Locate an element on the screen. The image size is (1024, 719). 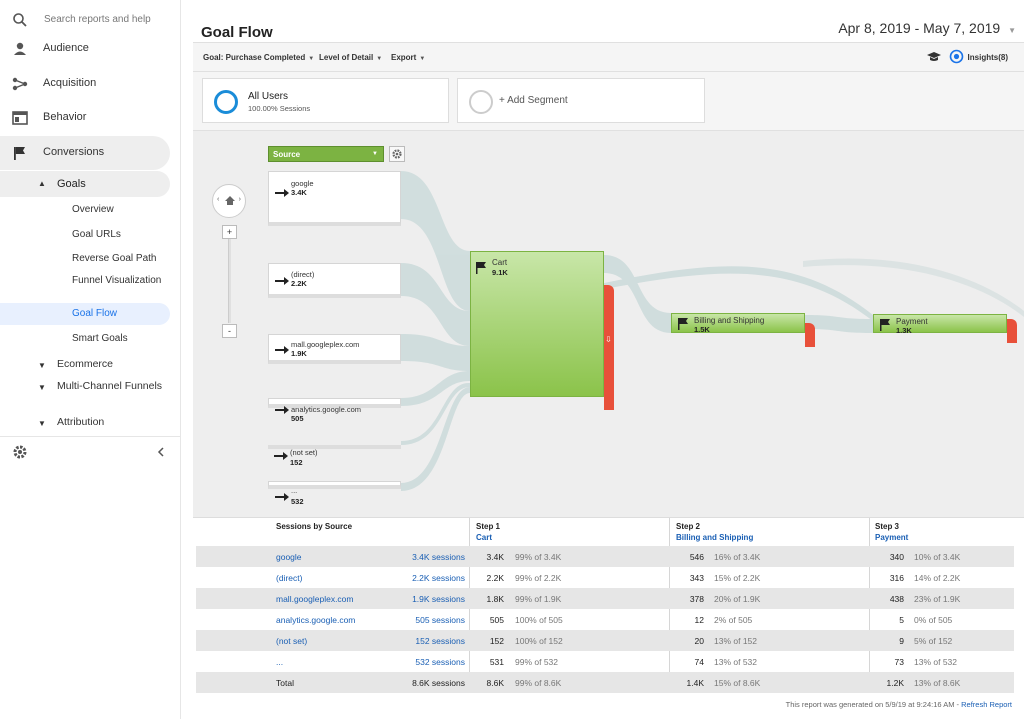
source-cell: analytics.google.com is located at coordinates (316, 620).